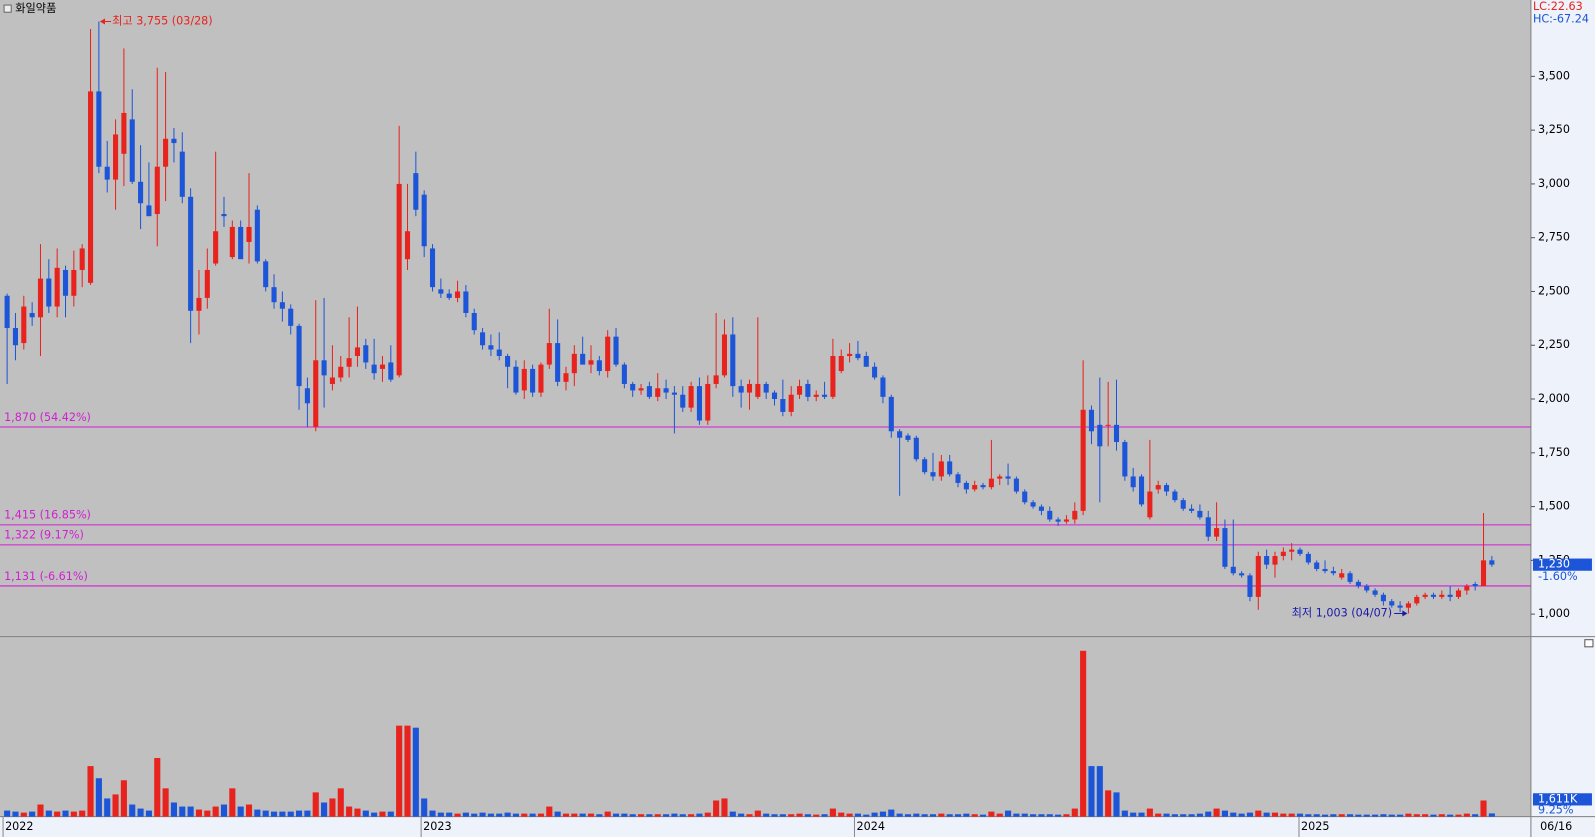  I want to click on y-tick-label: 2,750, so click(1554, 237).